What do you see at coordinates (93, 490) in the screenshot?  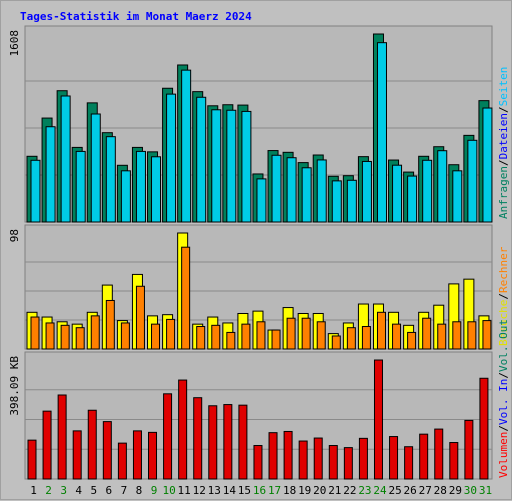 I see `day-label: 5` at bounding box center [93, 490].